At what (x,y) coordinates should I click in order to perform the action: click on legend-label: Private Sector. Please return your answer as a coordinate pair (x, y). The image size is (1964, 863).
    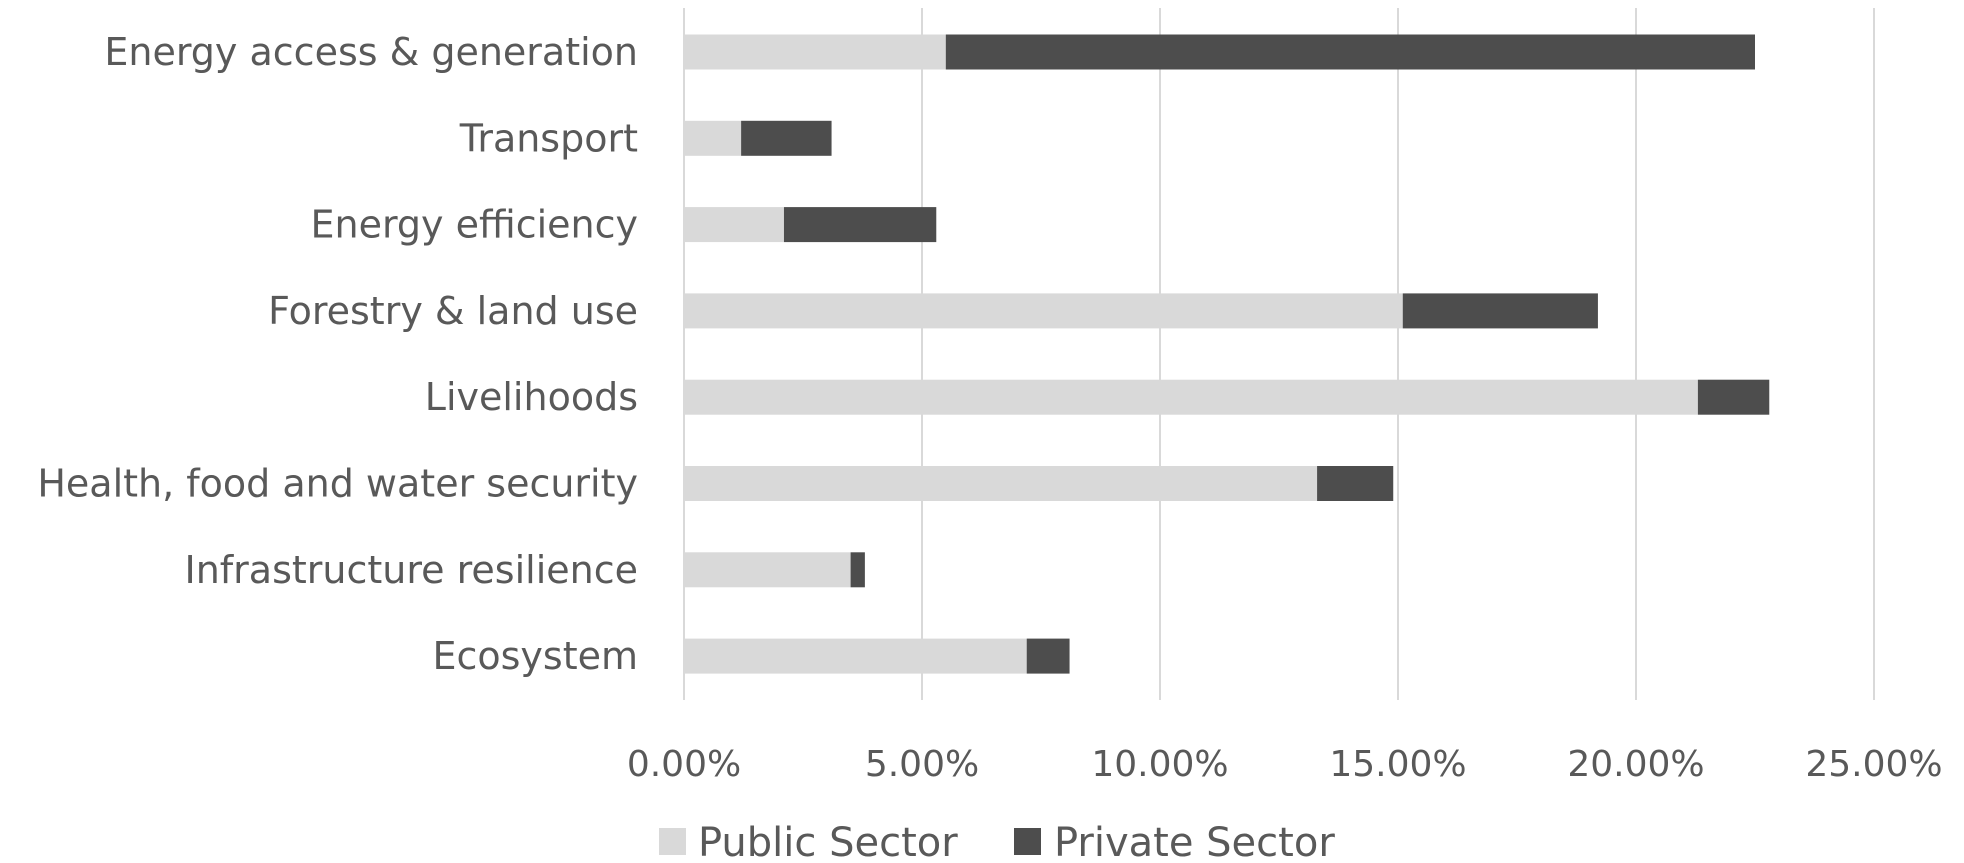
    Looking at the image, I should click on (1194, 841).